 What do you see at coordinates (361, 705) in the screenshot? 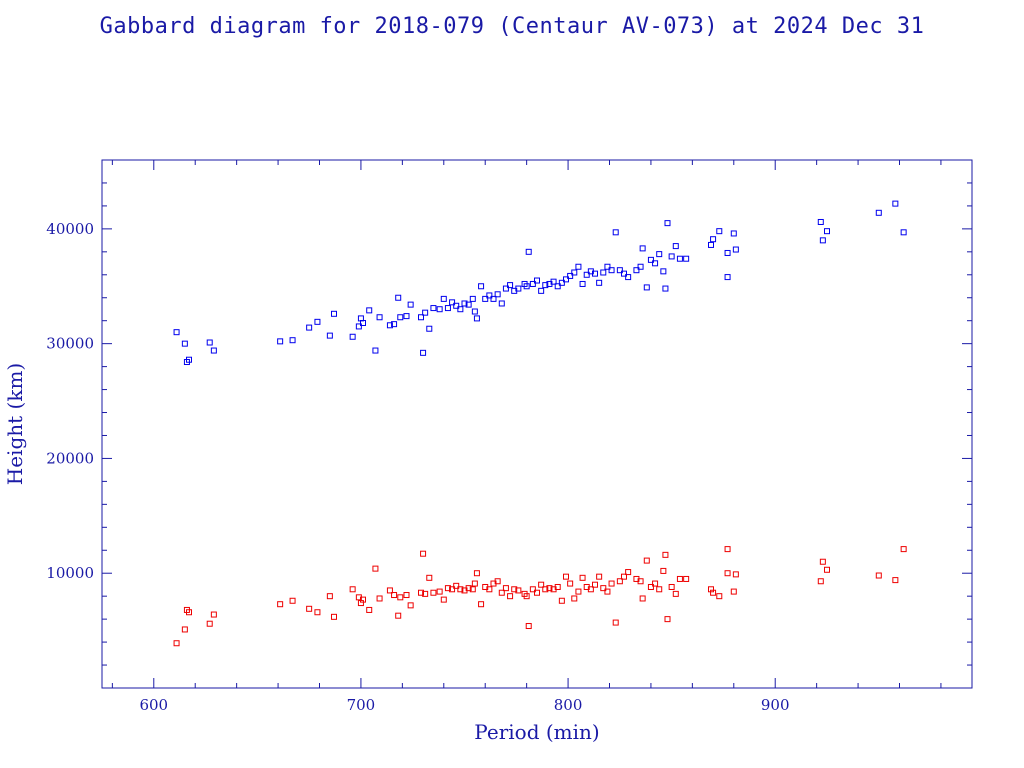
I see `x-tick-label: 700` at bounding box center [361, 705].